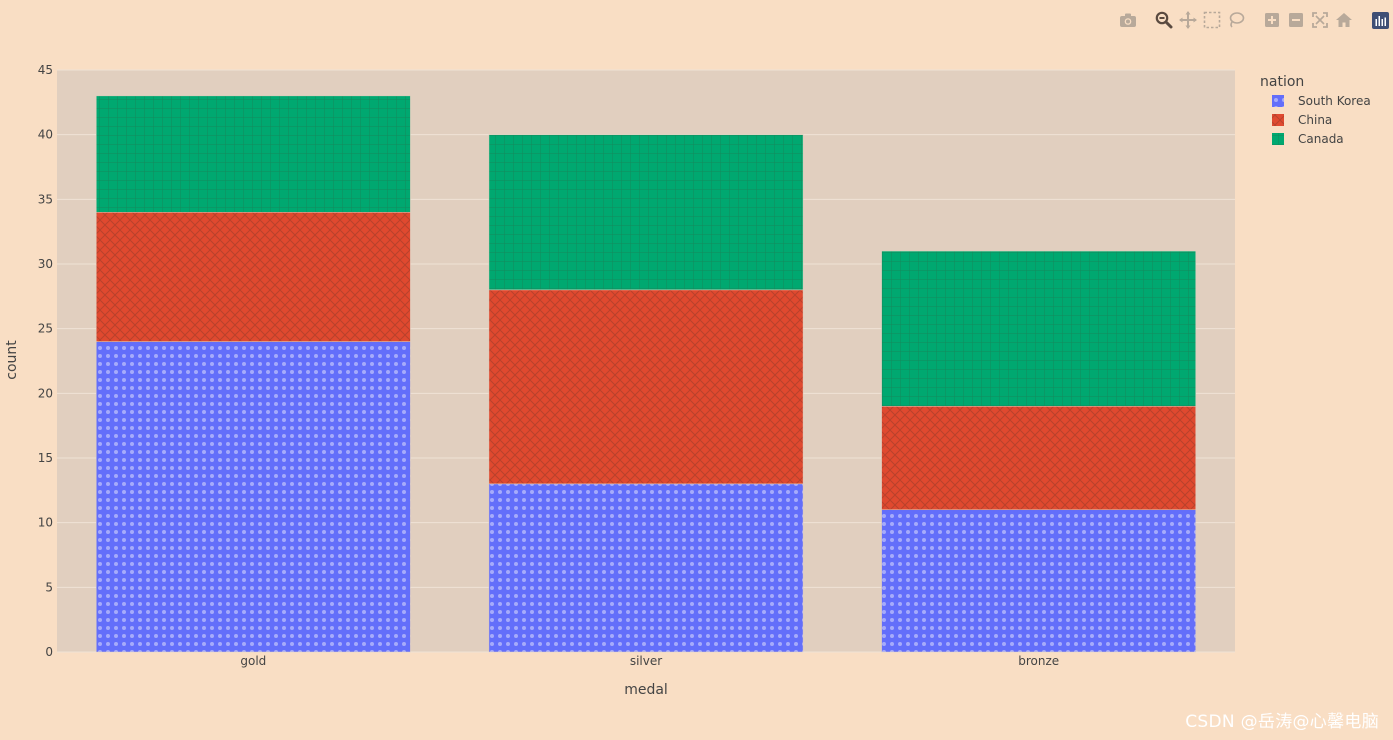 This screenshot has height=740, width=1393. What do you see at coordinates (45, 199) in the screenshot?
I see `y-tick-label: 35` at bounding box center [45, 199].